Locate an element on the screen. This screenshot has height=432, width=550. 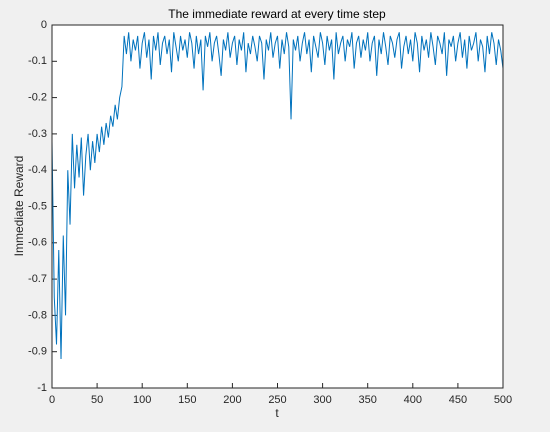
x-tick-label: 100 is located at coordinates (142, 400).